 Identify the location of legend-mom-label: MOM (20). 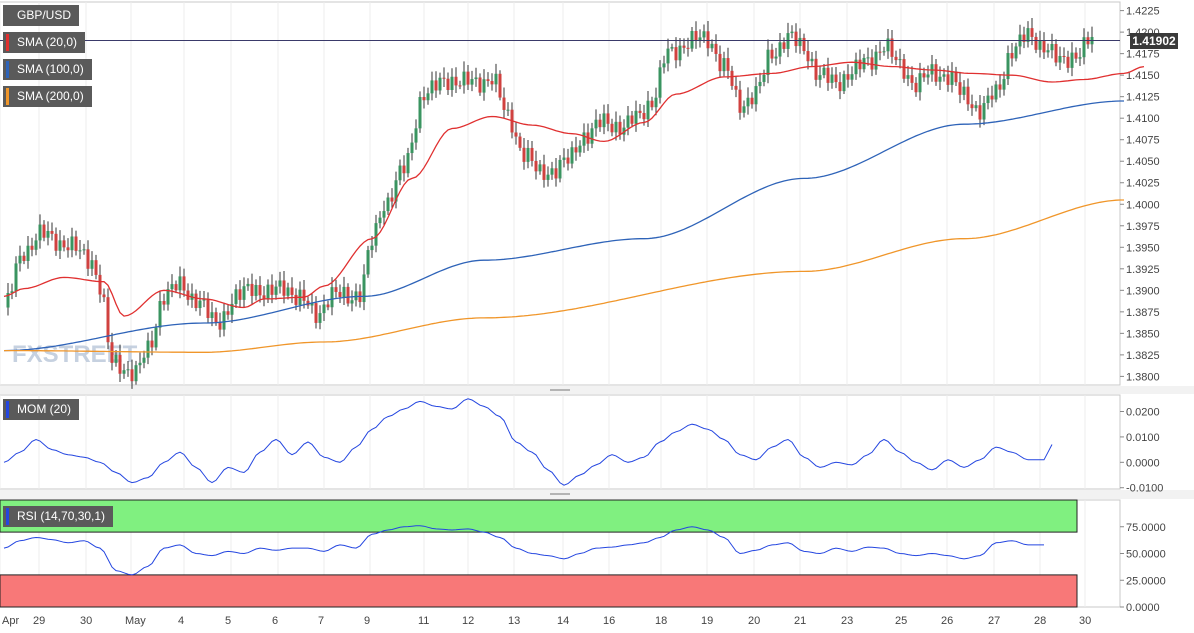
(44, 409).